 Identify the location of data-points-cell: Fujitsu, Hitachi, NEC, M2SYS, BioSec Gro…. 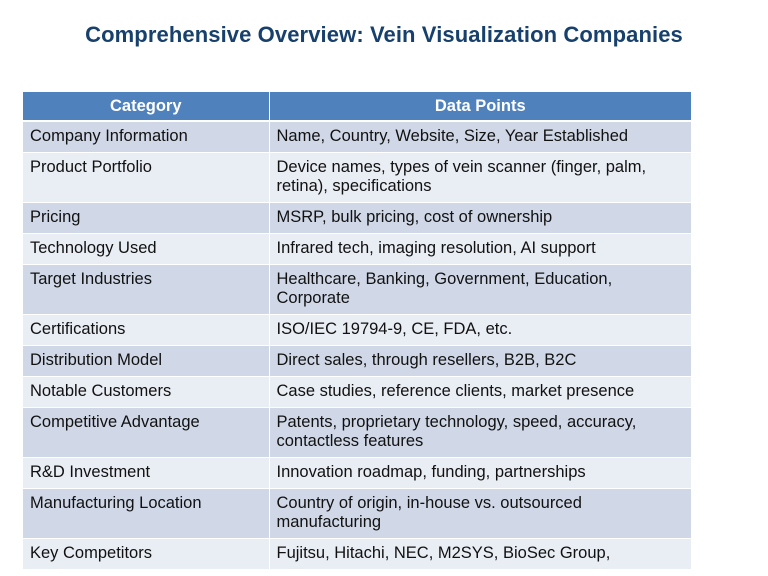
(480, 554).